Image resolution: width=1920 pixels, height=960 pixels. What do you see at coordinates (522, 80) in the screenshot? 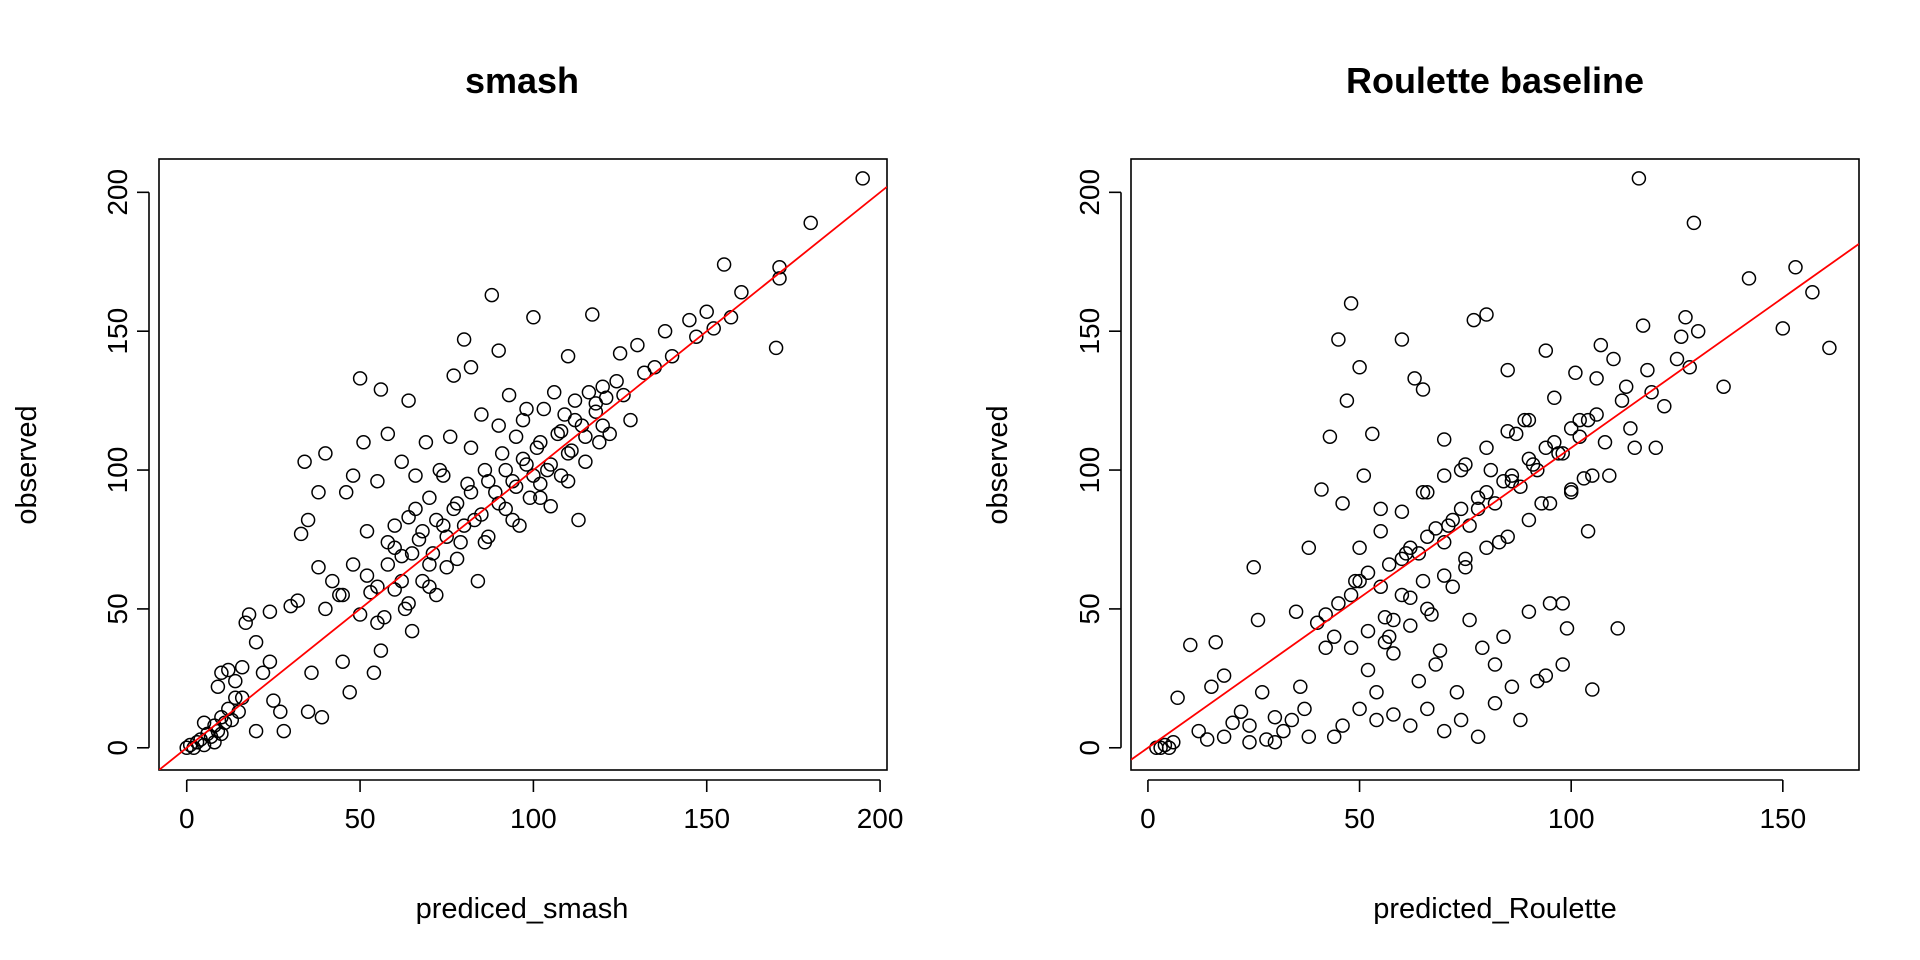
I see `chart-title: smash` at bounding box center [522, 80].